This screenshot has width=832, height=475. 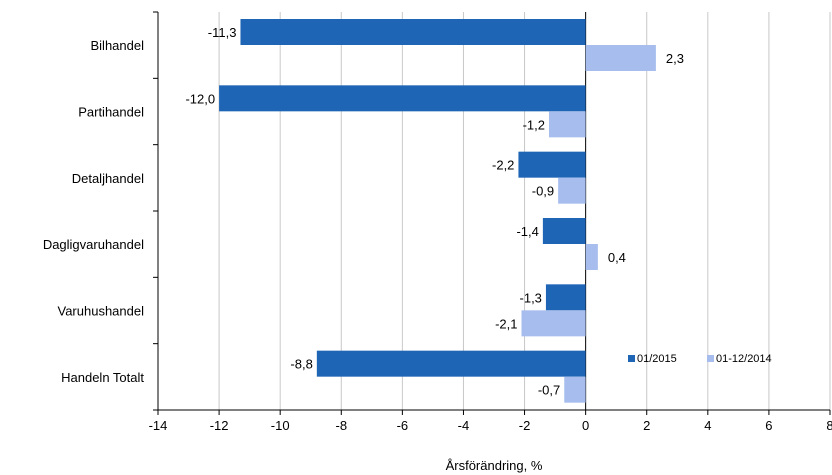 I want to click on x-tick-label: 8, so click(x=829, y=425).